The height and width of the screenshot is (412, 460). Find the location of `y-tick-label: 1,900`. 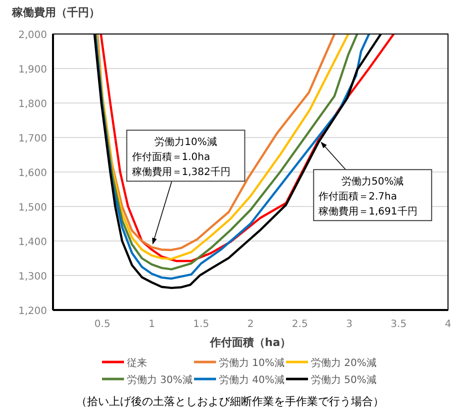

y-tick-label: 1,900 is located at coordinates (32, 70).